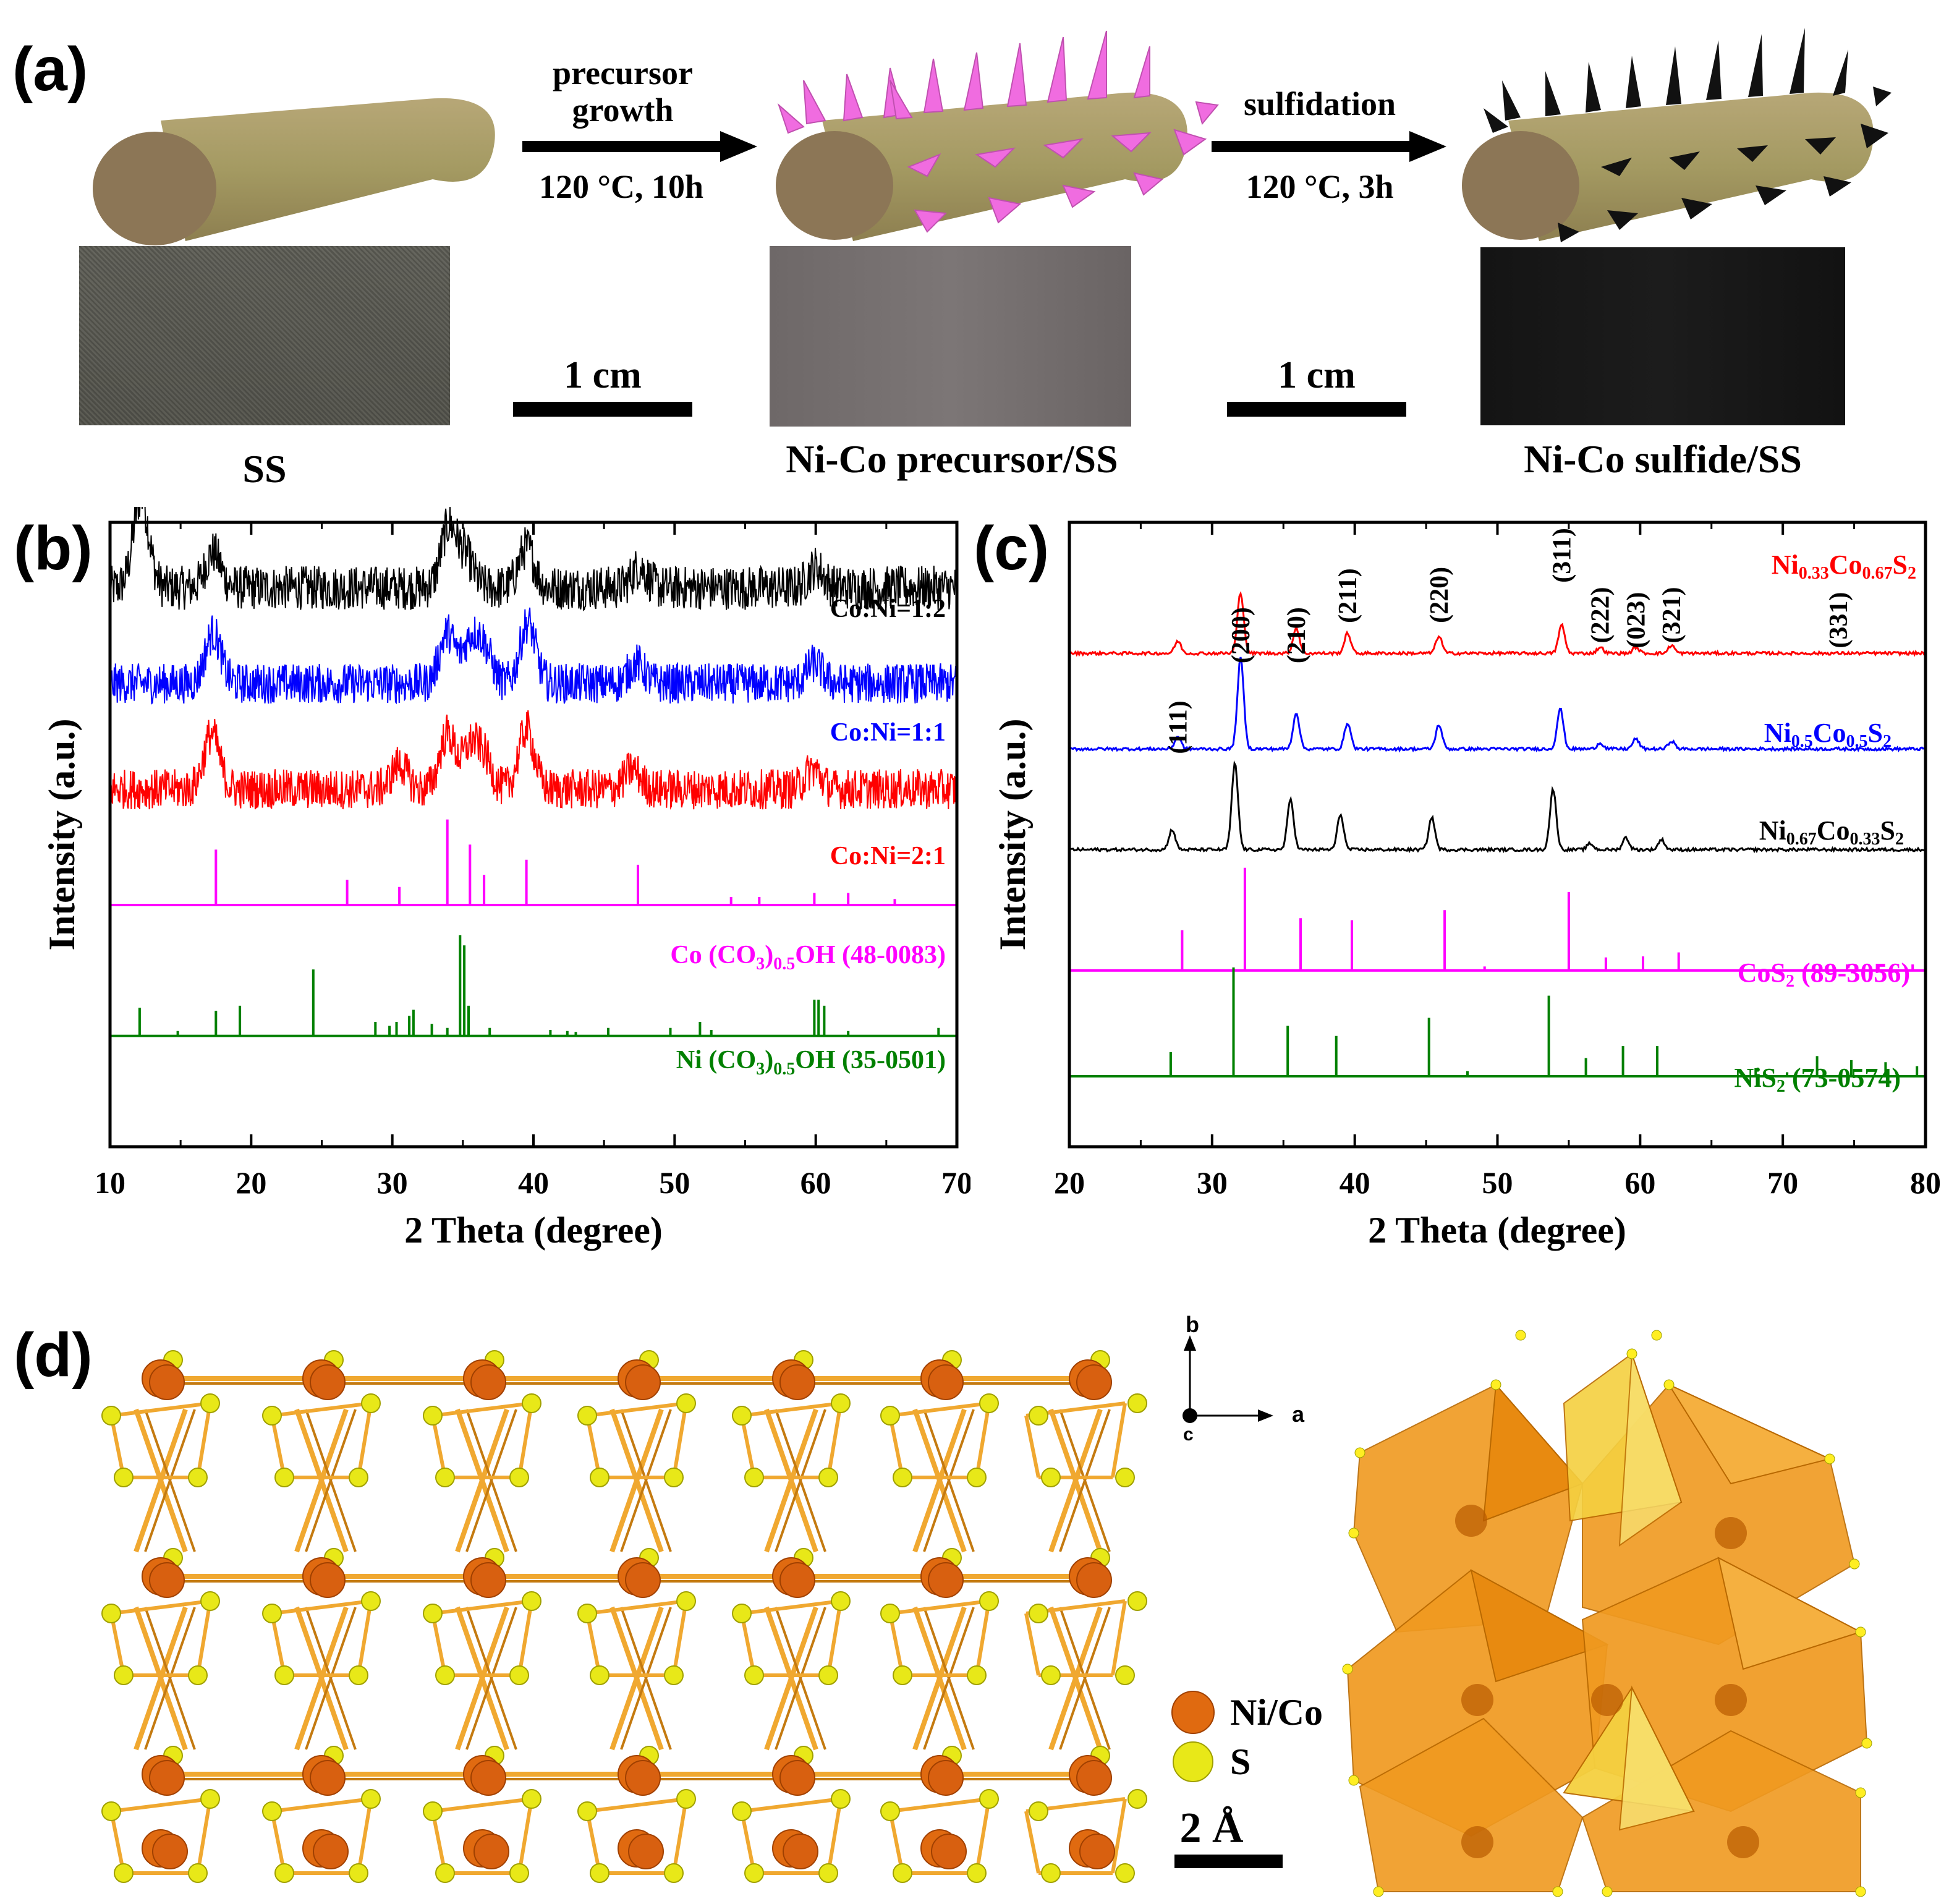 This screenshot has width=1949, height=1904. What do you see at coordinates (1672, 615) in the screenshot?
I see `hkl-label-8: (321)` at bounding box center [1672, 615].